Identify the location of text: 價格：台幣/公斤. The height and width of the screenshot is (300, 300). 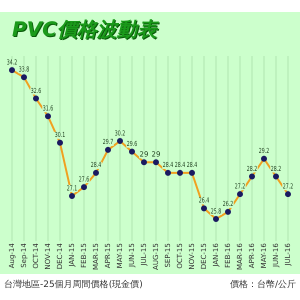
(263, 284).